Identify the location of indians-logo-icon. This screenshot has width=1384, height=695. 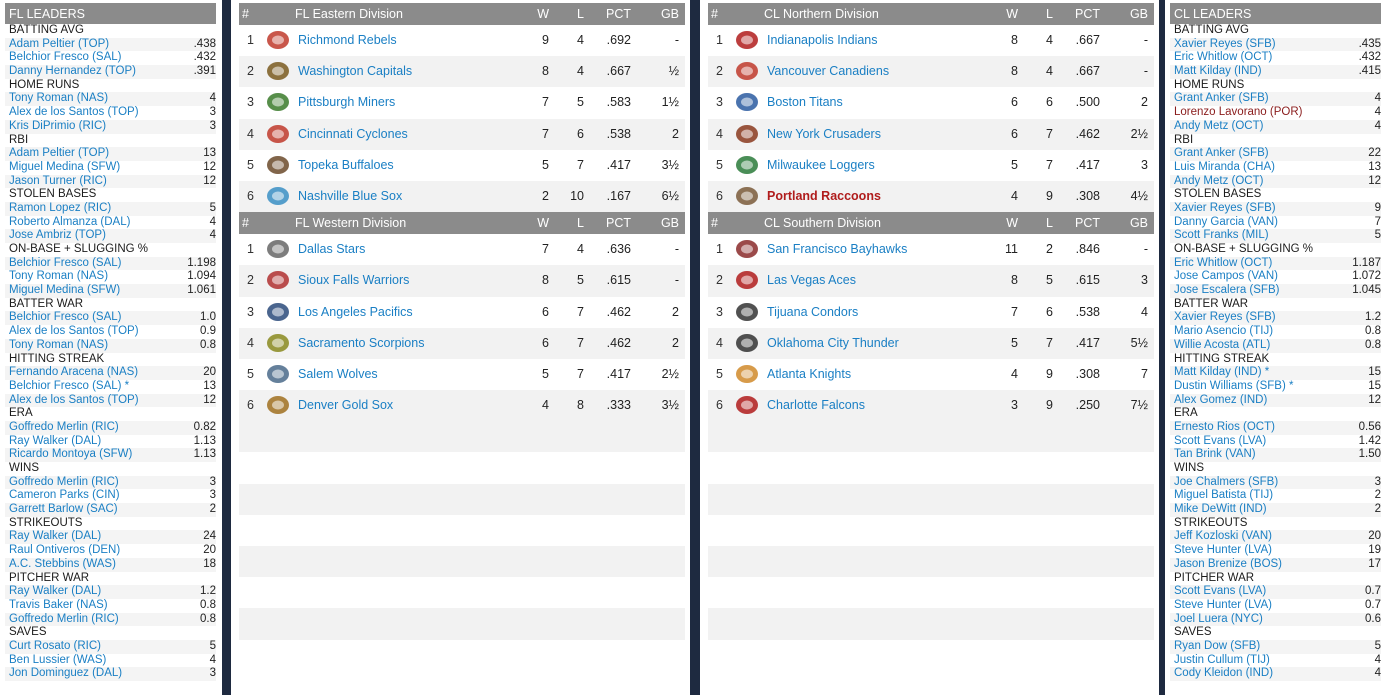
(747, 40).